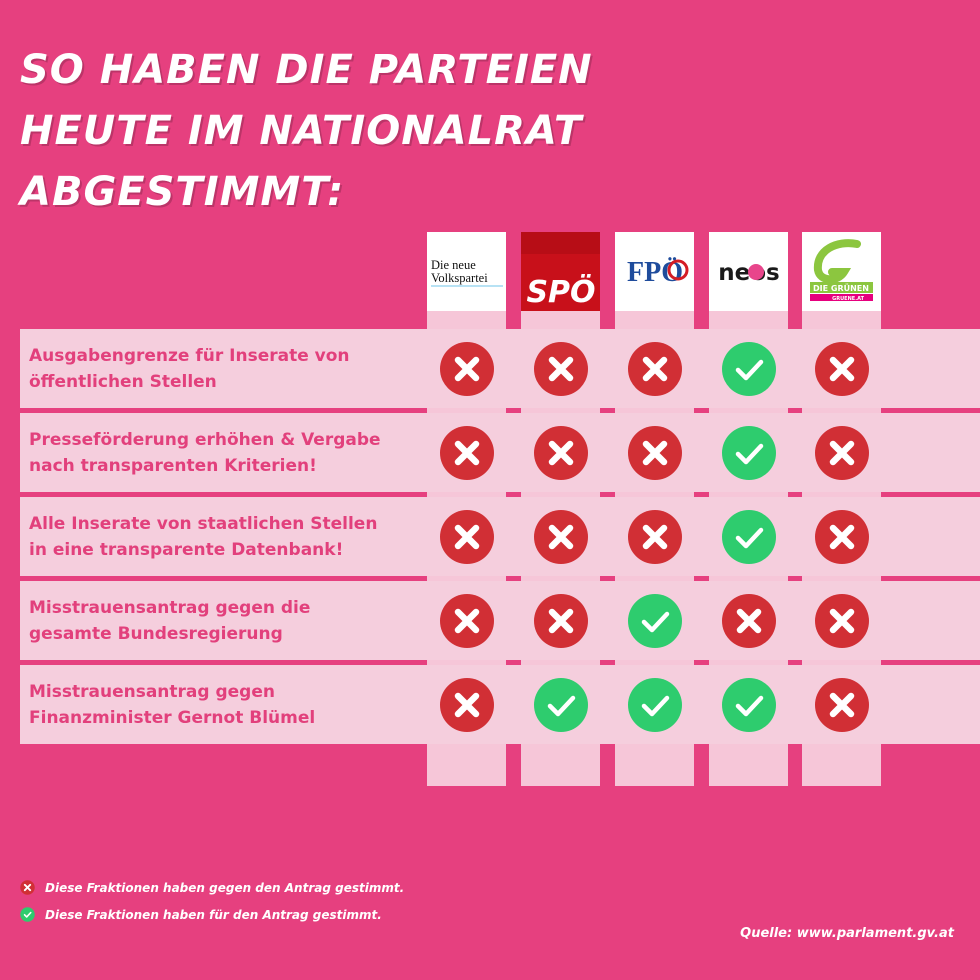 Image resolution: width=980 pixels, height=980 pixels. What do you see at coordinates (306, 70) in the screenshot?
I see `title-line-1: SO HABEN DIE PARTEIEN` at bounding box center [306, 70].